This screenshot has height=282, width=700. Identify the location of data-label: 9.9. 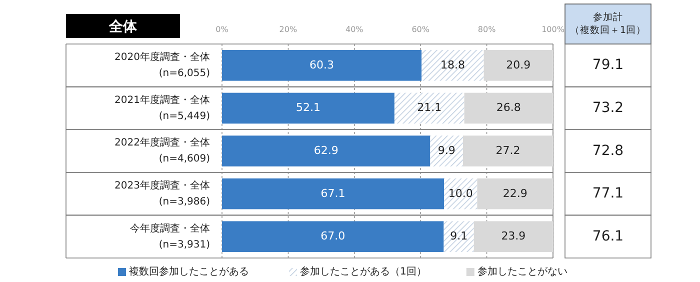
(447, 151).